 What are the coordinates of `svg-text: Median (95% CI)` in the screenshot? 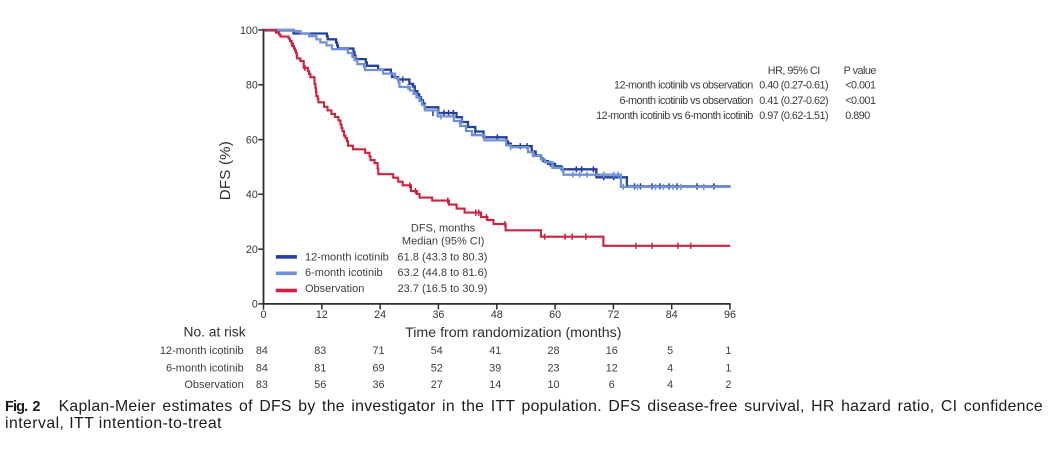 It's located at (443, 241).